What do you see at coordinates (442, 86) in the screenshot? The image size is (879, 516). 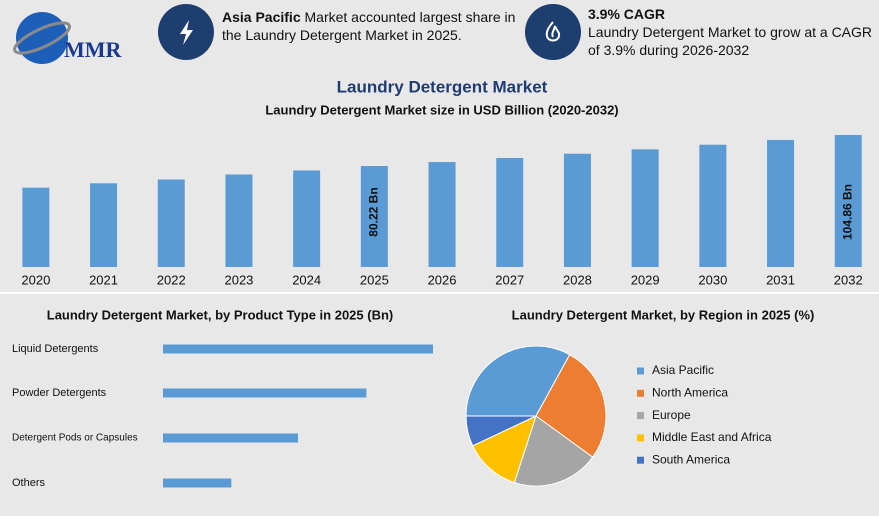 I see `main-title: Laundry Detergent Market` at bounding box center [442, 86].